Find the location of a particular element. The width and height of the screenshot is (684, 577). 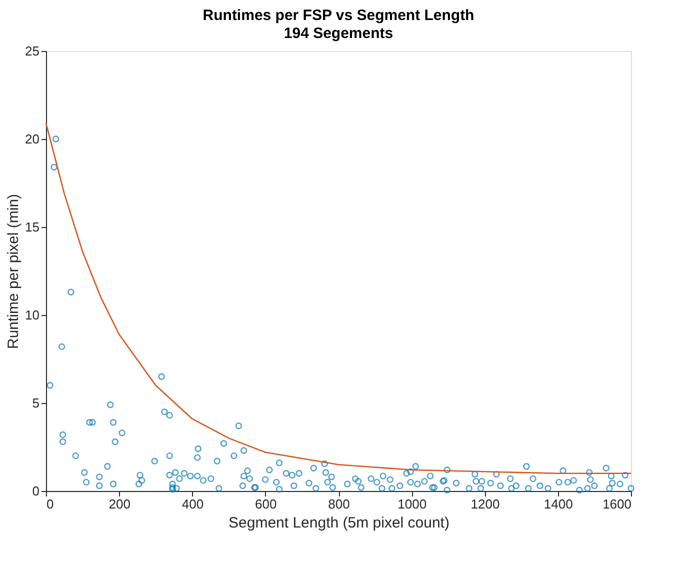

chart-subtitle: 194 Segements is located at coordinates (339, 33).